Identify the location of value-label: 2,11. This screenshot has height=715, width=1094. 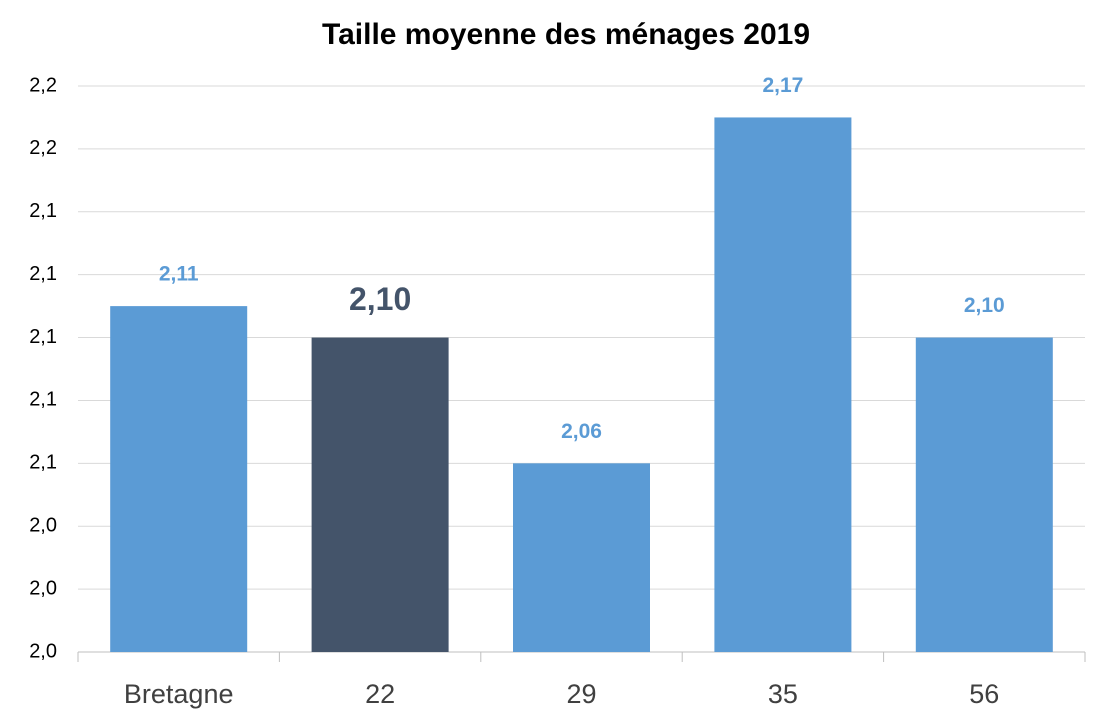
(179, 274).